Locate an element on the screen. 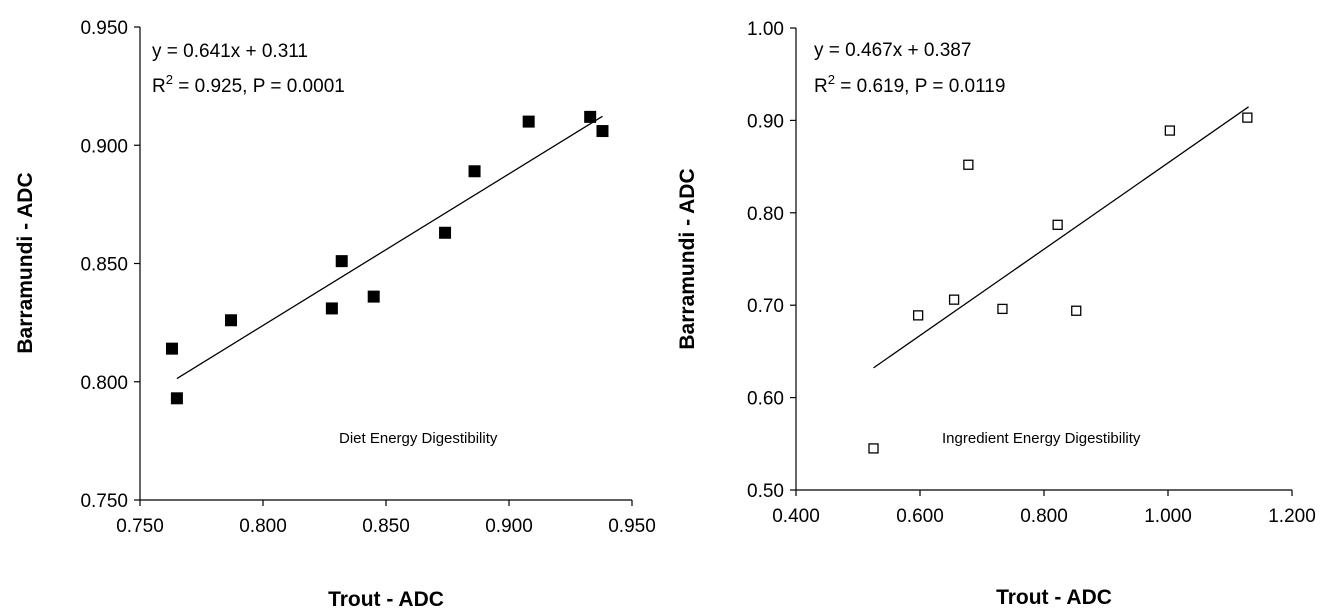 Image resolution: width=1328 pixels, height=613 pixels. y-tick-label: 0.50 is located at coordinates (765, 491).